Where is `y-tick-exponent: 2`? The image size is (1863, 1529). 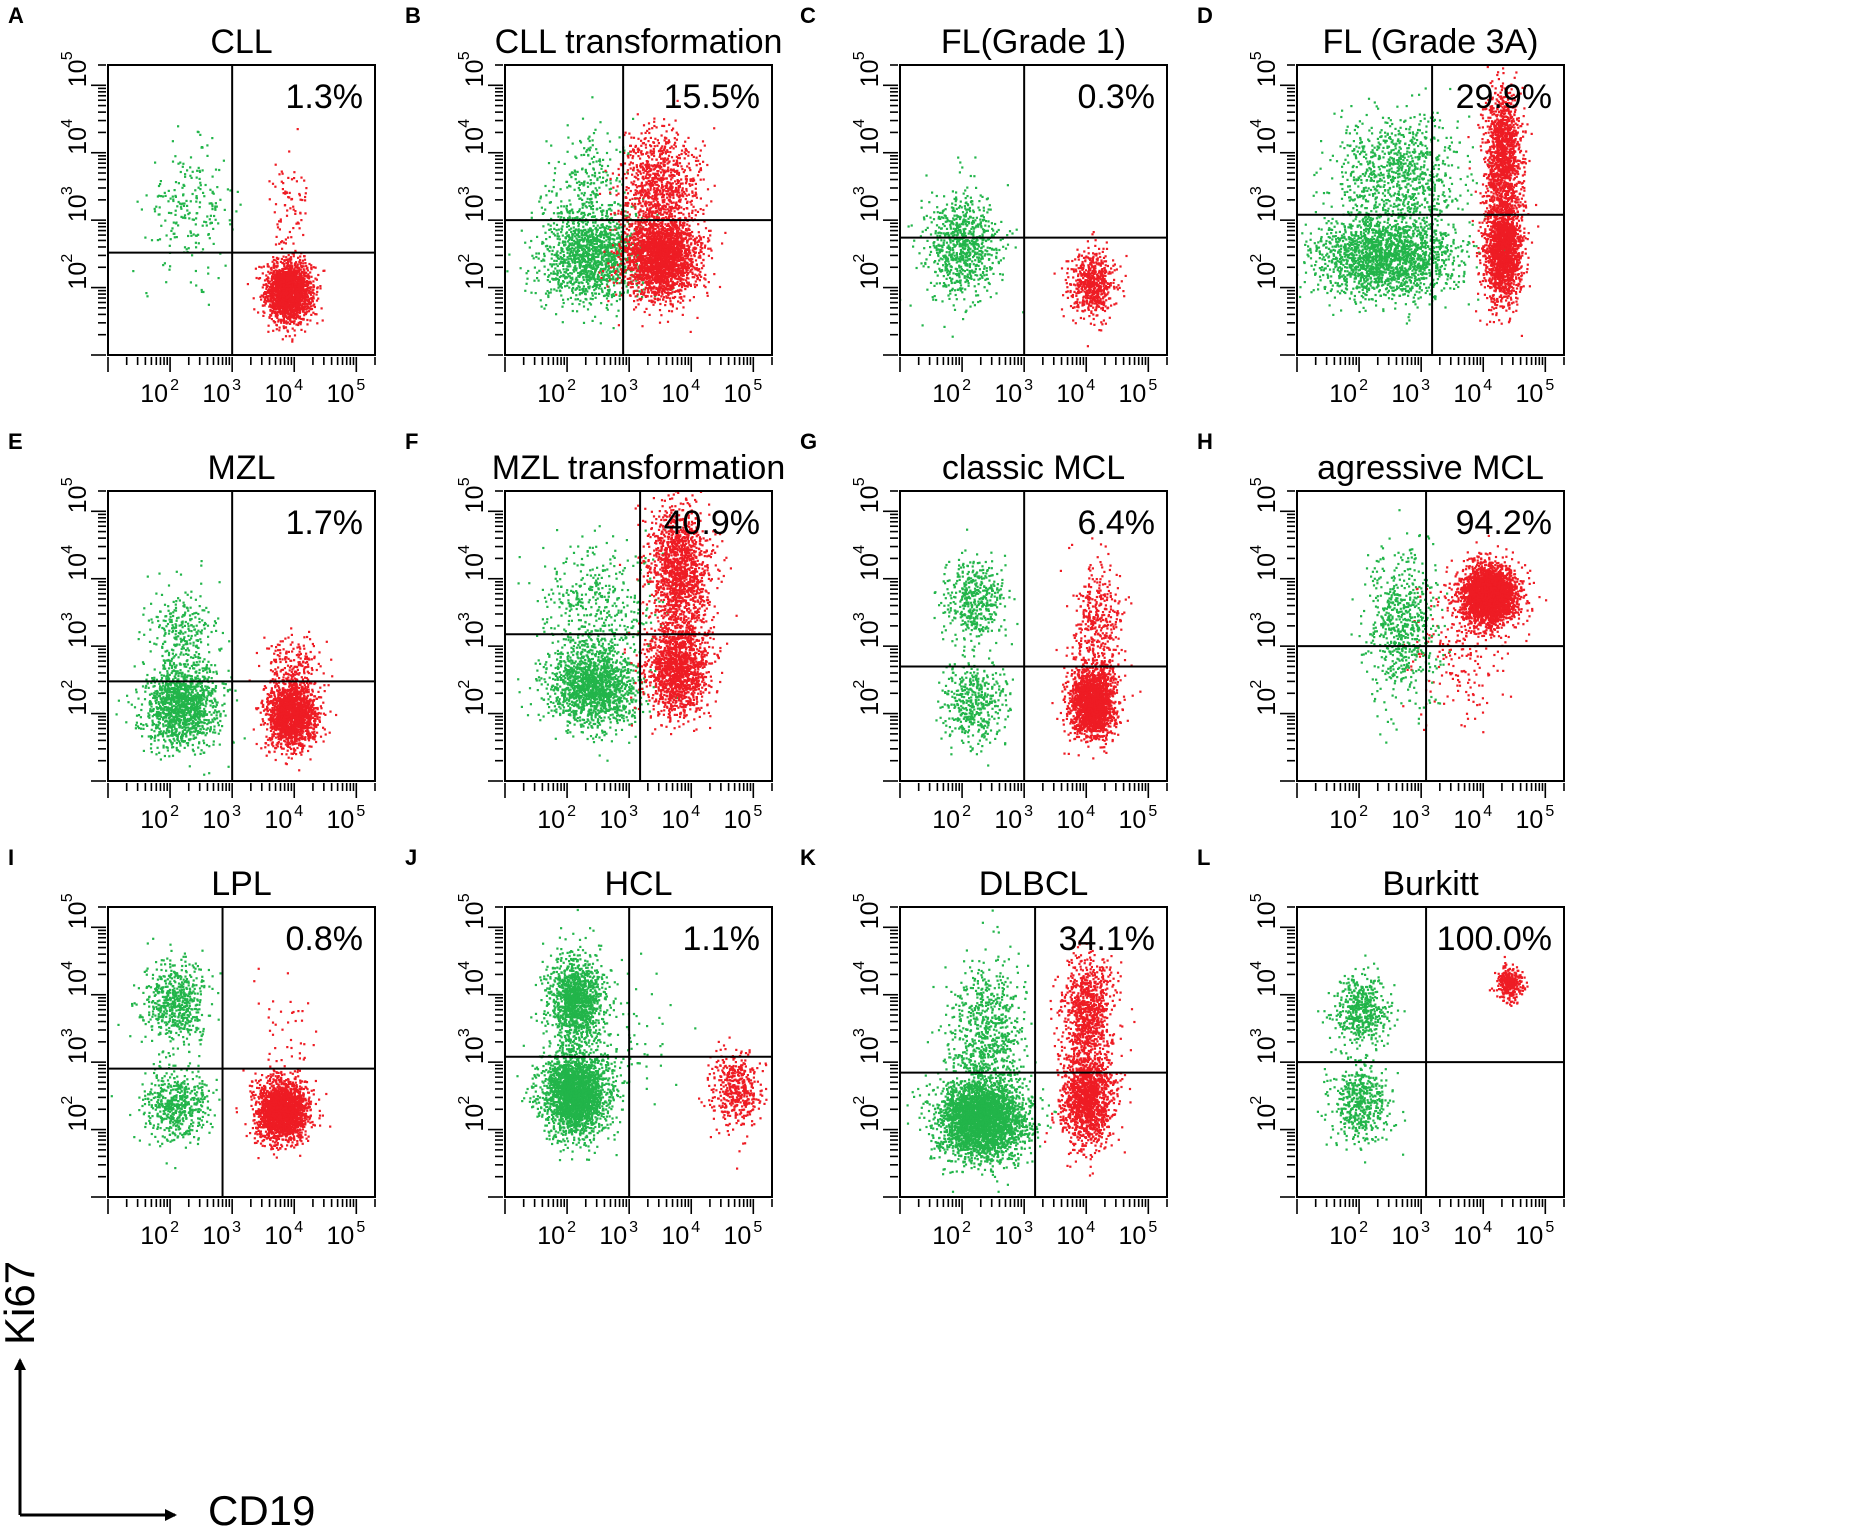 y-tick-exponent: 2 is located at coordinates (67, 258).